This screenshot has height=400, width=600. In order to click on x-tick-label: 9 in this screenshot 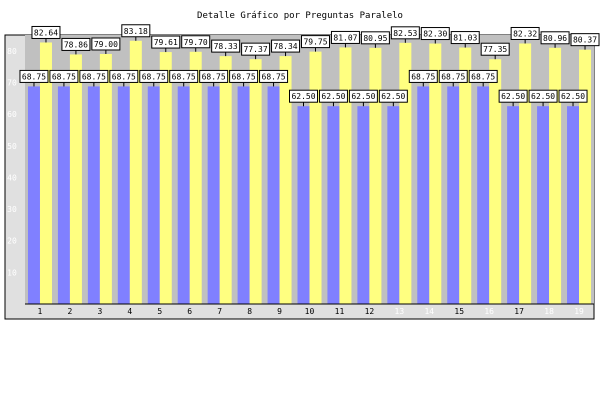, I will do `click(279, 311)`.